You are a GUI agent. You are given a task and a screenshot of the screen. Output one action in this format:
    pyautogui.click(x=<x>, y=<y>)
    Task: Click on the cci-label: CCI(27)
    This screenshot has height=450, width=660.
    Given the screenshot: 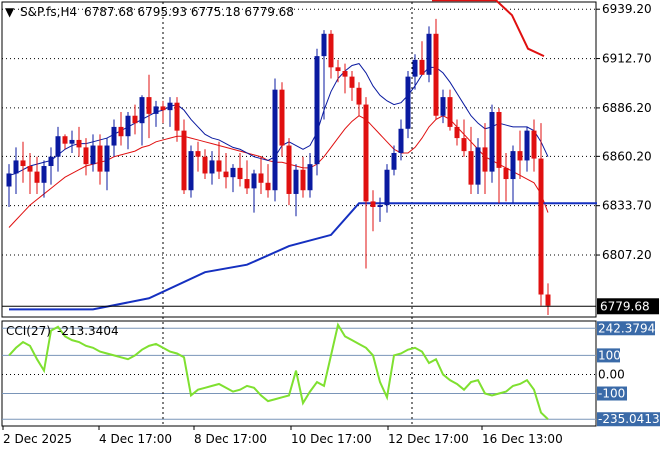 What is the action you would take?
    pyautogui.click(x=28, y=331)
    